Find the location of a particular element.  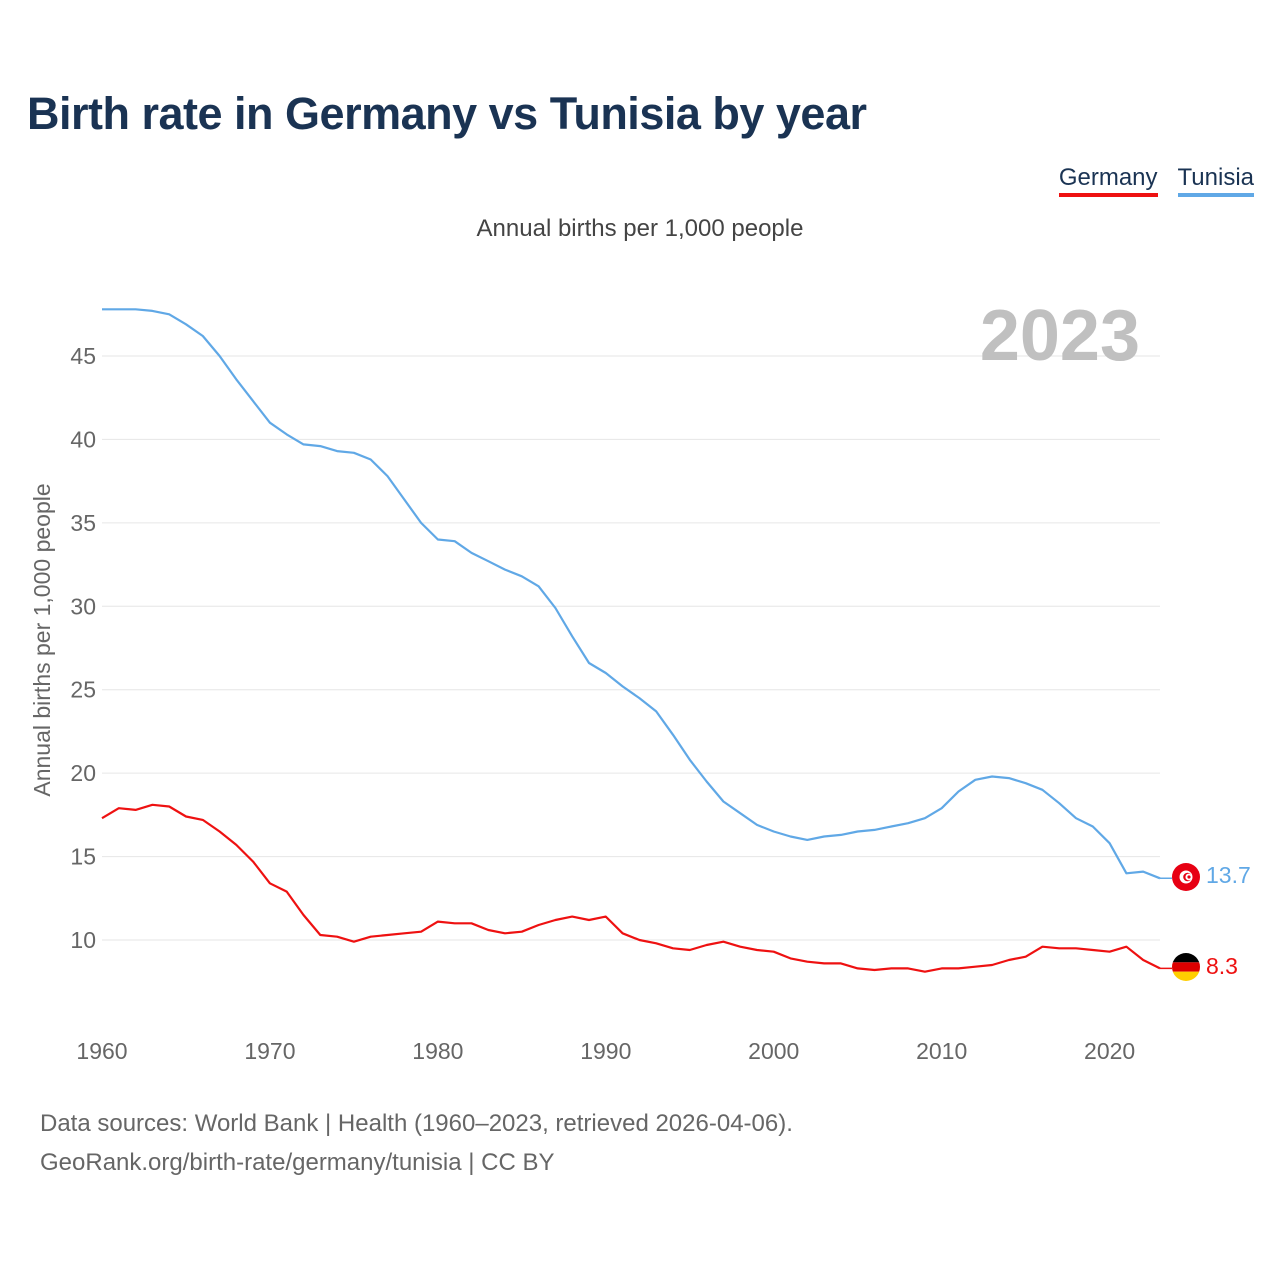

legend: Germany Tunisia is located at coordinates (1156, 180).